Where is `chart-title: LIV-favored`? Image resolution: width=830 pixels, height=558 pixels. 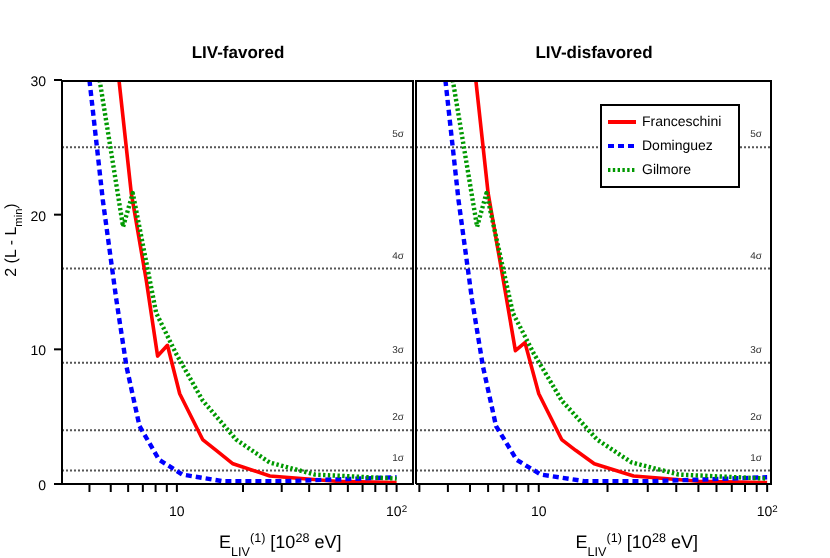 chart-title: LIV-favored is located at coordinates (238, 52).